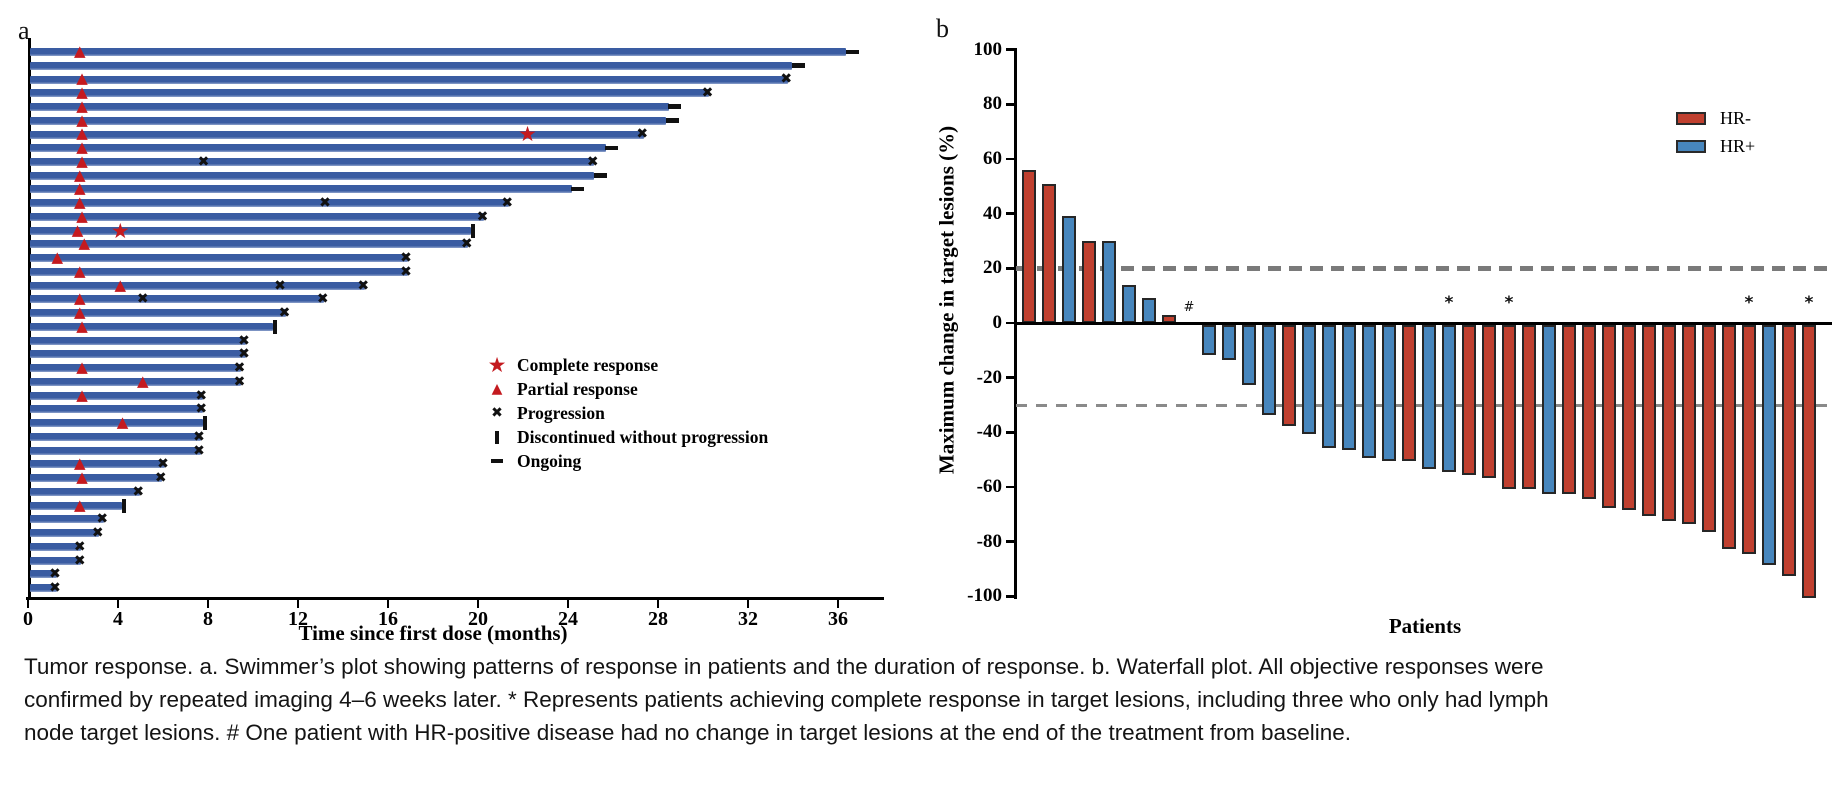 The height and width of the screenshot is (803, 1835). Describe the element at coordinates (275, 326) in the screenshot. I see `discontinued-tick-icon` at that location.